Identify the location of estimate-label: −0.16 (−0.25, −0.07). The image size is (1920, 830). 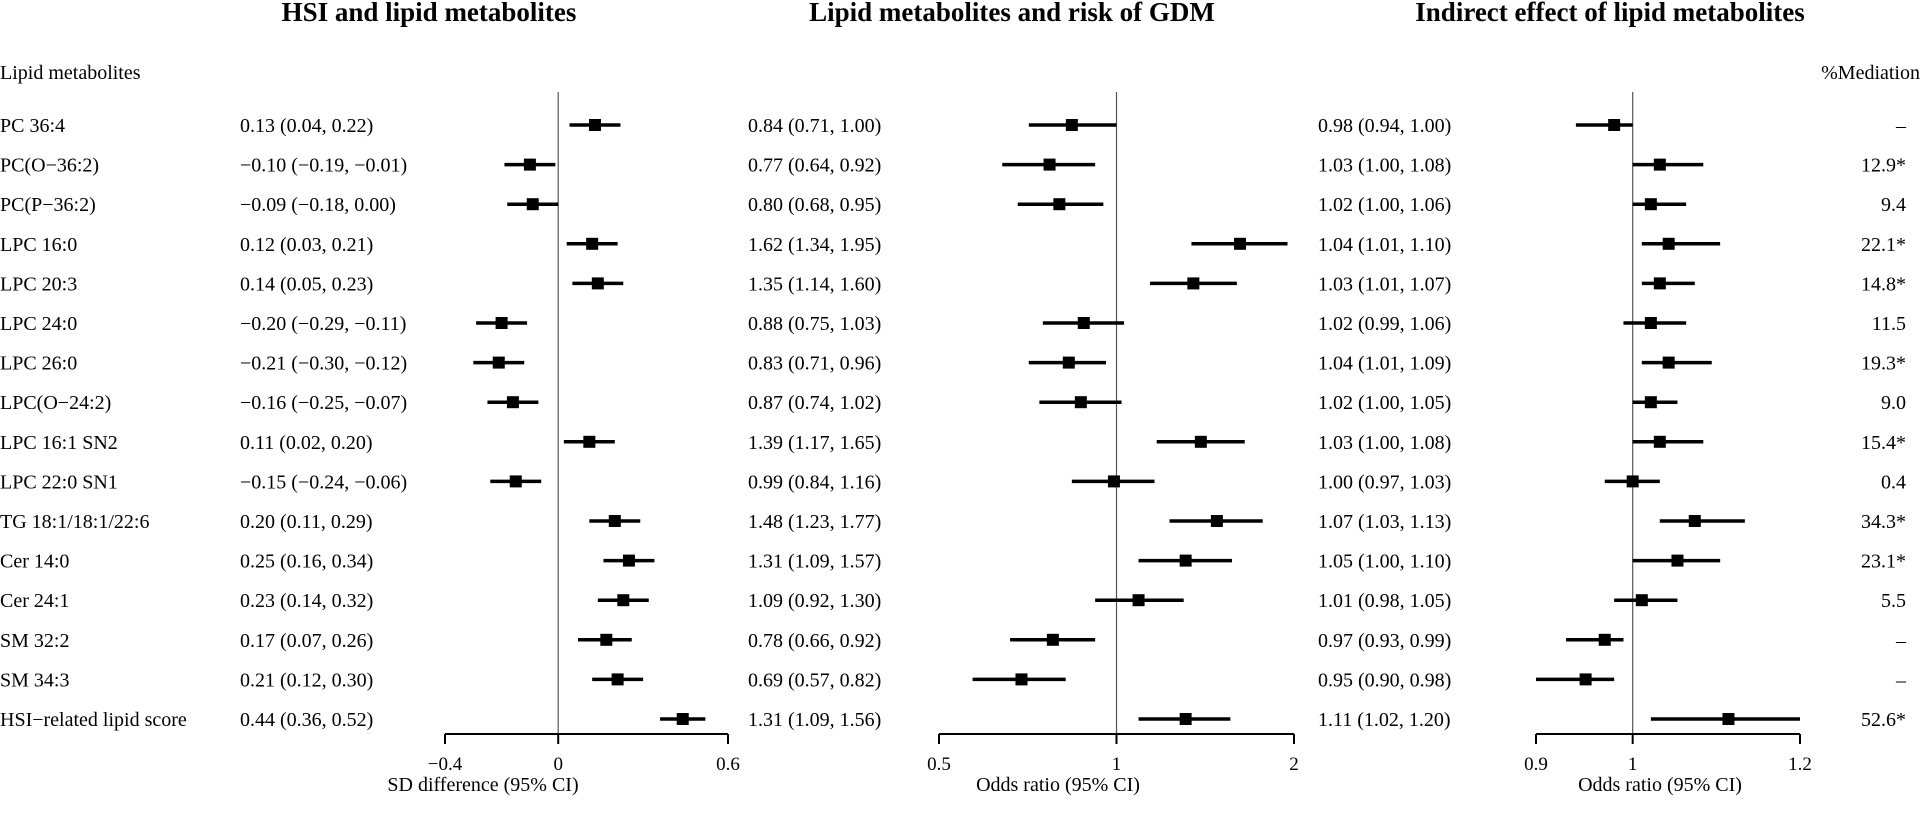
(323, 403).